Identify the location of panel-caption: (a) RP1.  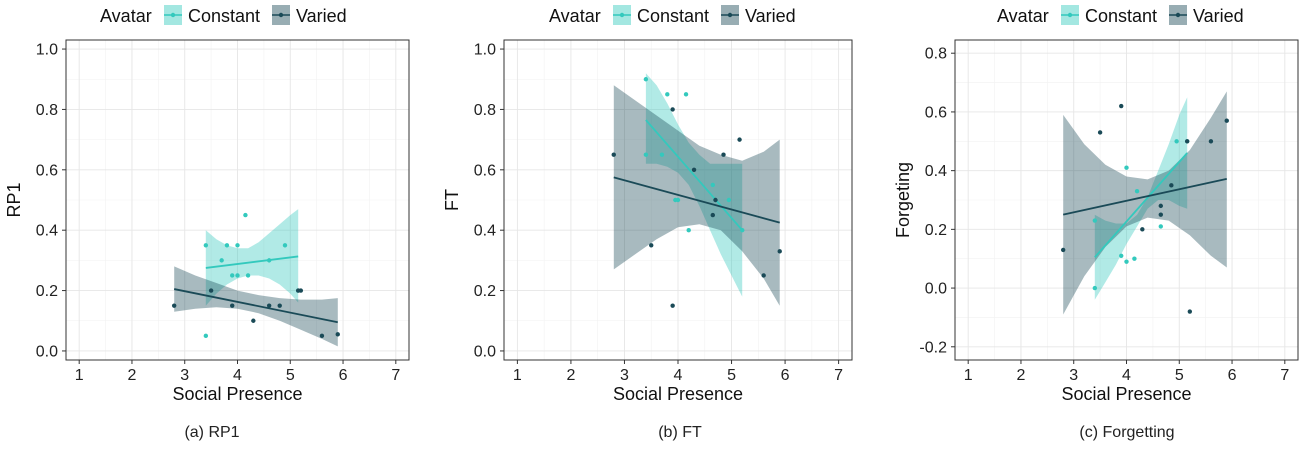
(211, 432).